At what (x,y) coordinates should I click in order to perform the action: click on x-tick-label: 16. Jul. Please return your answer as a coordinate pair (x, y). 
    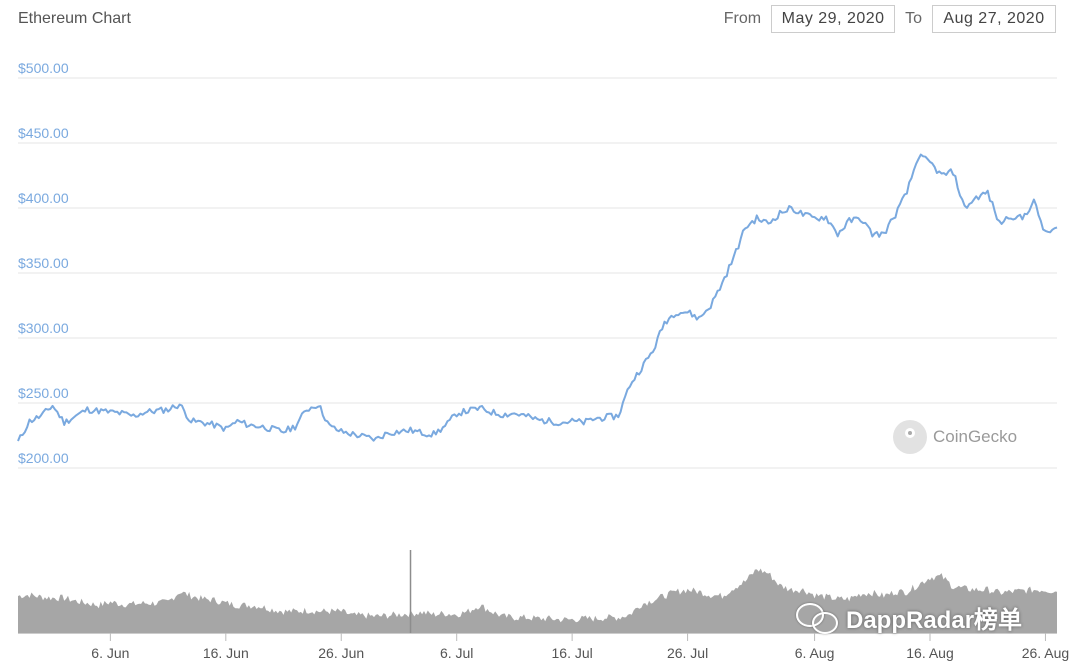
    Looking at the image, I should click on (572, 653).